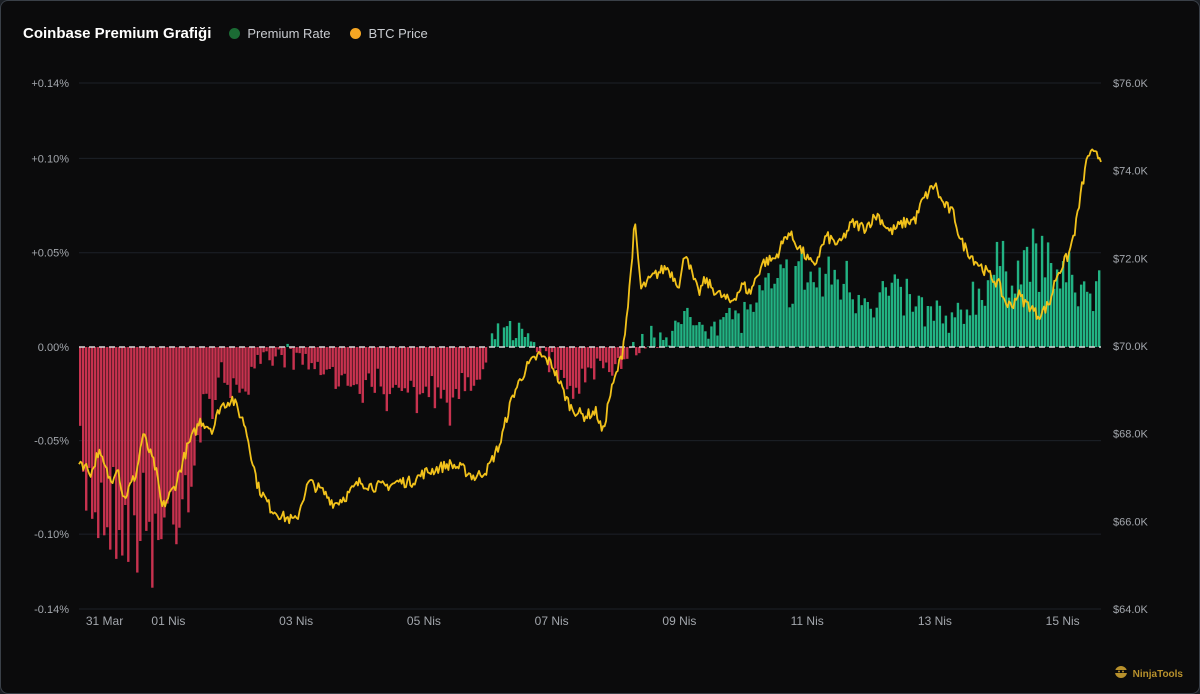 The image size is (1200, 694). I want to click on legend-label-premium-rate: Premium Rate, so click(289, 33).